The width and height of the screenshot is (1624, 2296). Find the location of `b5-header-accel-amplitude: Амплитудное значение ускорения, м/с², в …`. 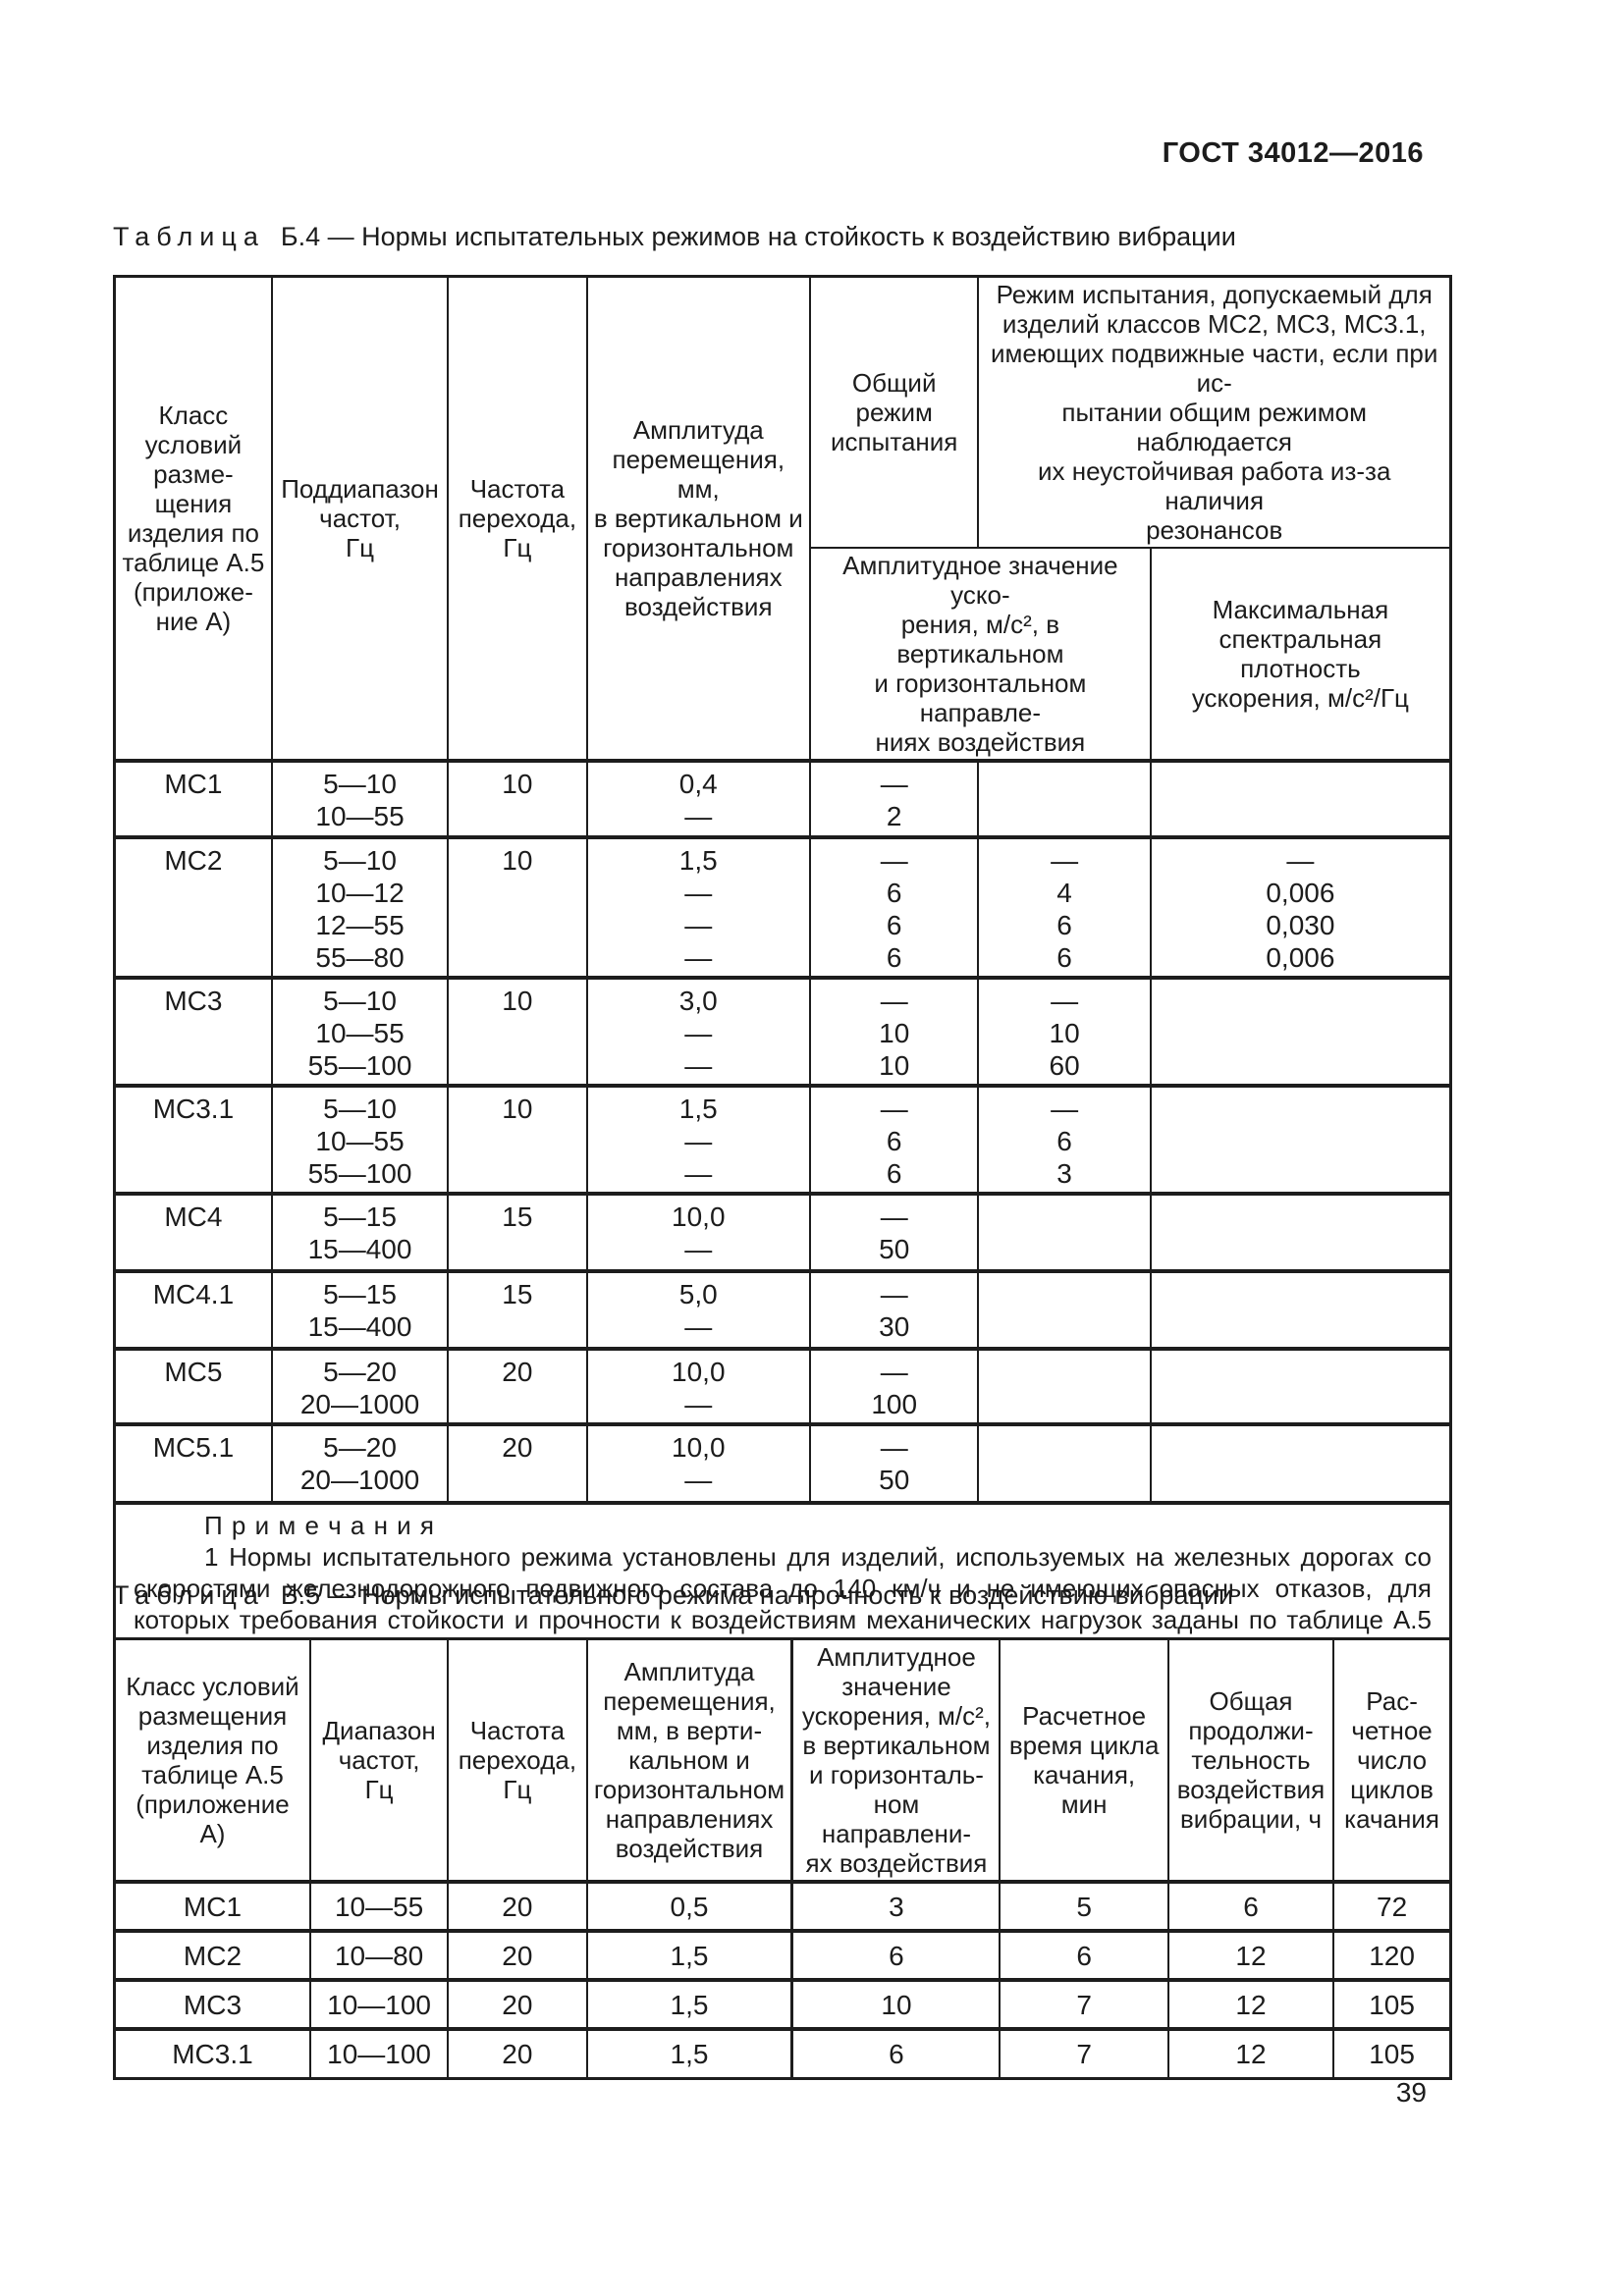

b5-header-accel-amplitude: Амплитудное значение ускорения, м/с², в … is located at coordinates (895, 1760).